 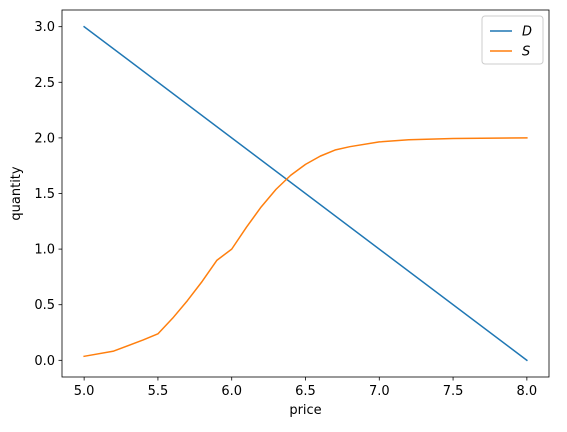 What do you see at coordinates (44, 27) in the screenshot?
I see `y-tick-label: 3.0` at bounding box center [44, 27].